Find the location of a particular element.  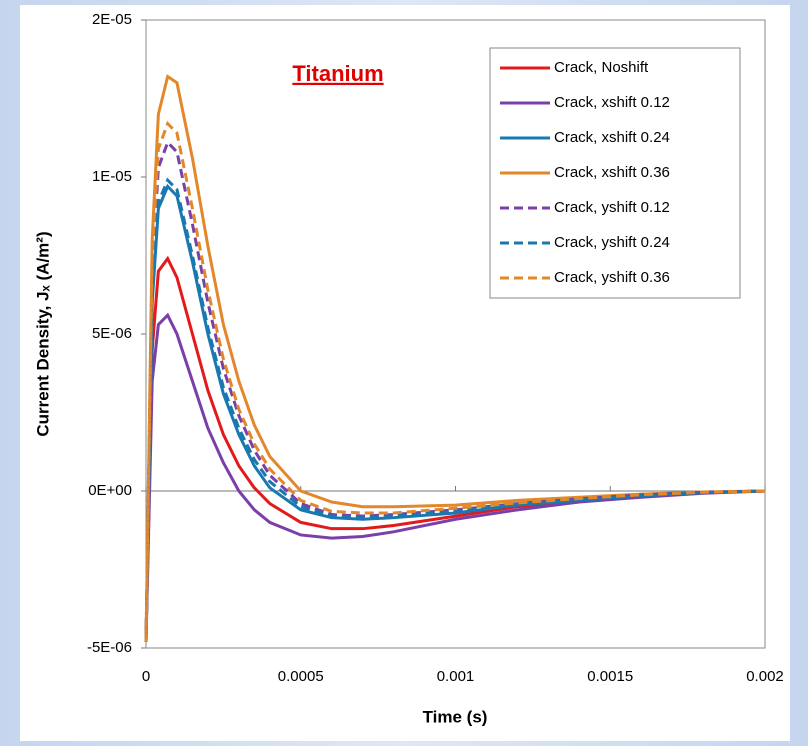

y-tick-label: 0E+00 is located at coordinates (110, 490).